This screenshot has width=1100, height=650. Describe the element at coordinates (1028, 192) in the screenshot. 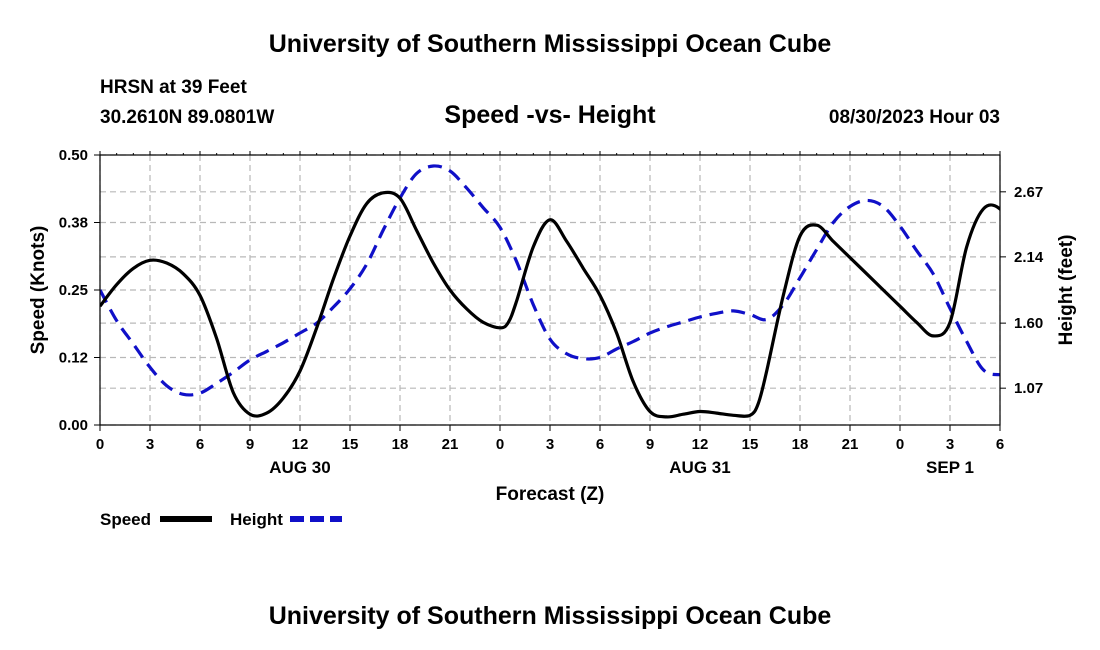

I see `y2-tick-label: 2.67` at that location.